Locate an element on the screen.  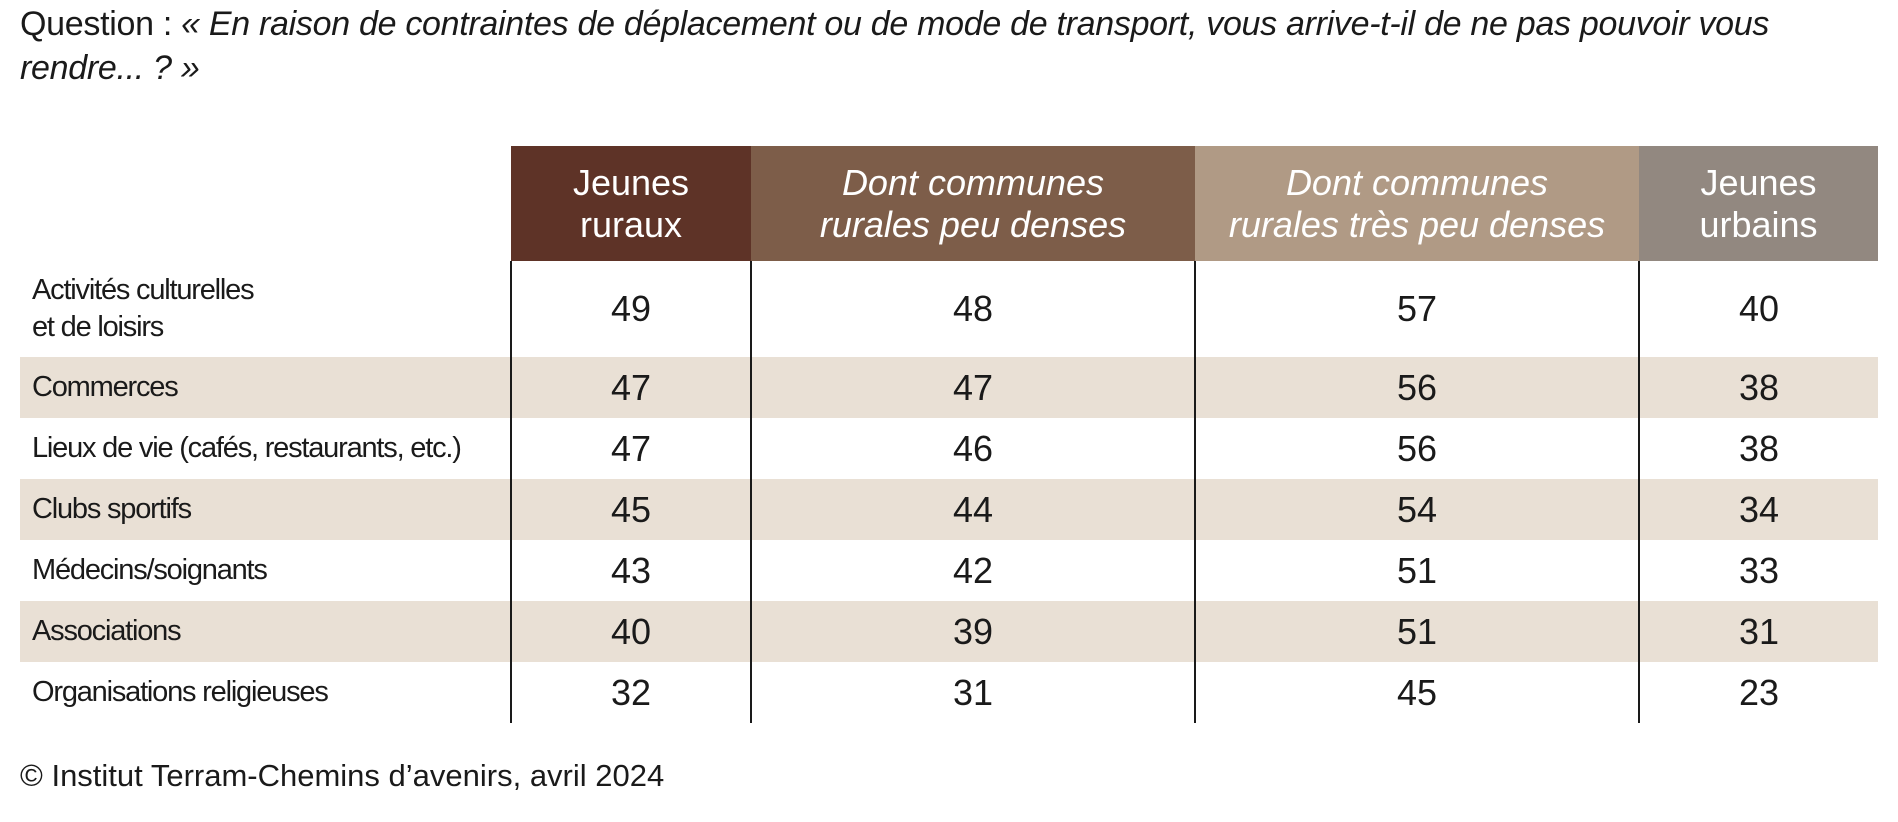
row-label: Lieux de vie (cafés, restaurants, etc.) is located at coordinates (265, 448).